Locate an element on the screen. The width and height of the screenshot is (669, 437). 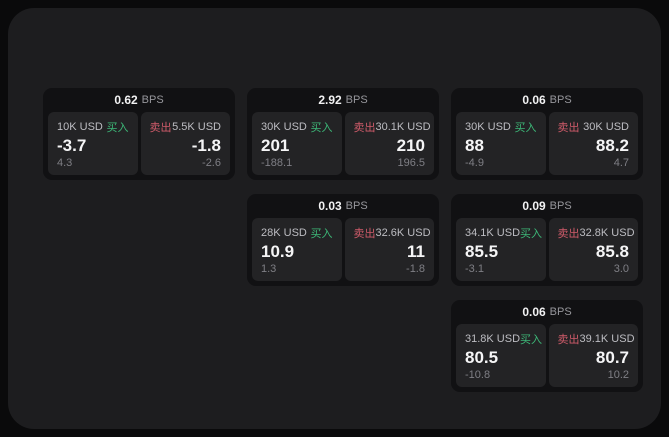
sell-price: 80.7 is located at coordinates (612, 357).